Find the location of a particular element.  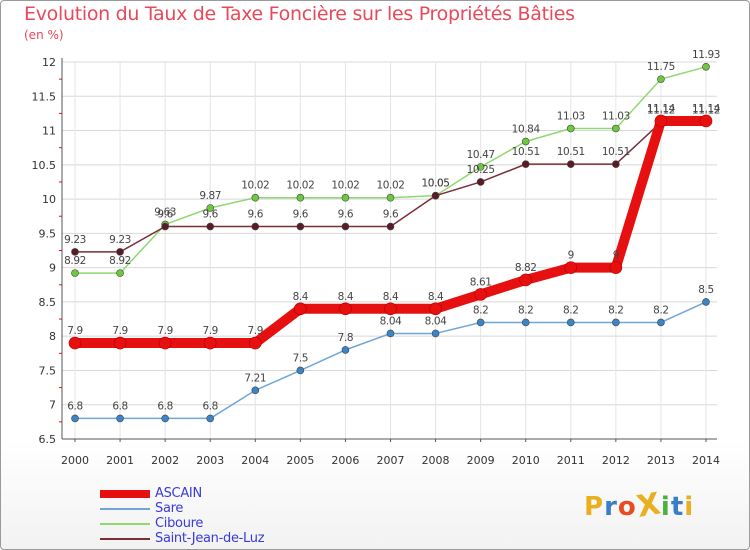

x-tick-label: 2007 is located at coordinates (391, 460).